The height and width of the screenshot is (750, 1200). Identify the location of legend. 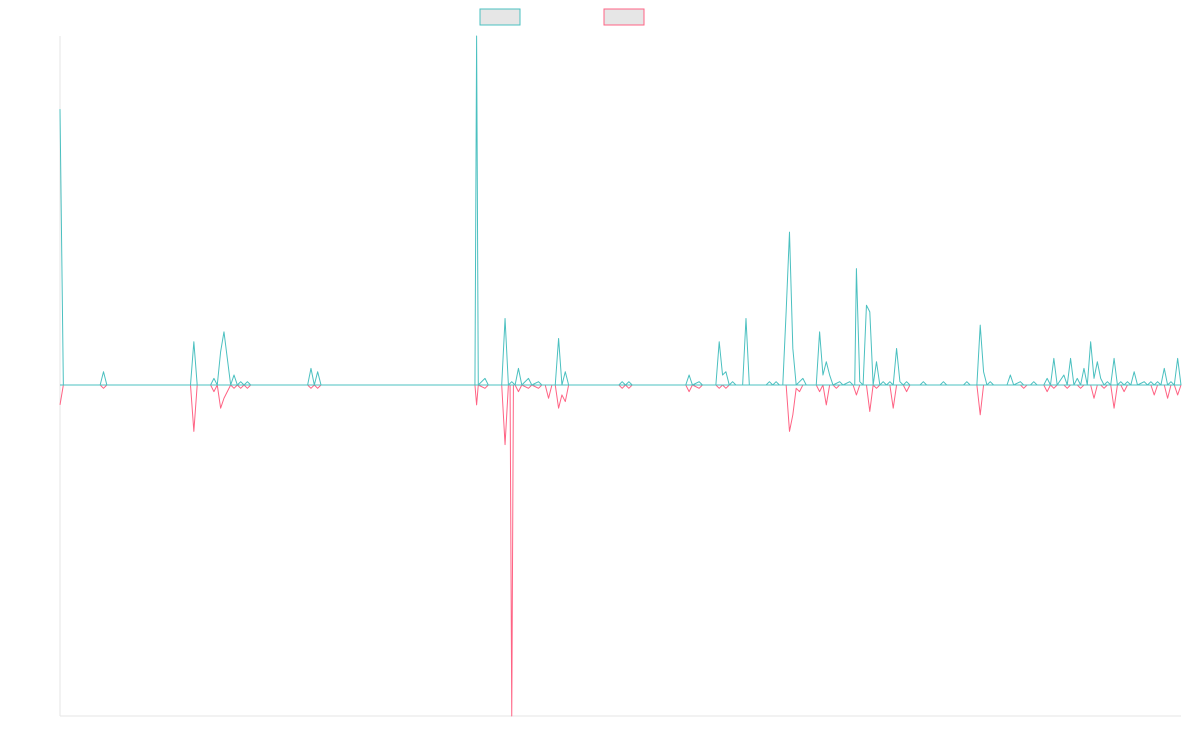
(562, 17).